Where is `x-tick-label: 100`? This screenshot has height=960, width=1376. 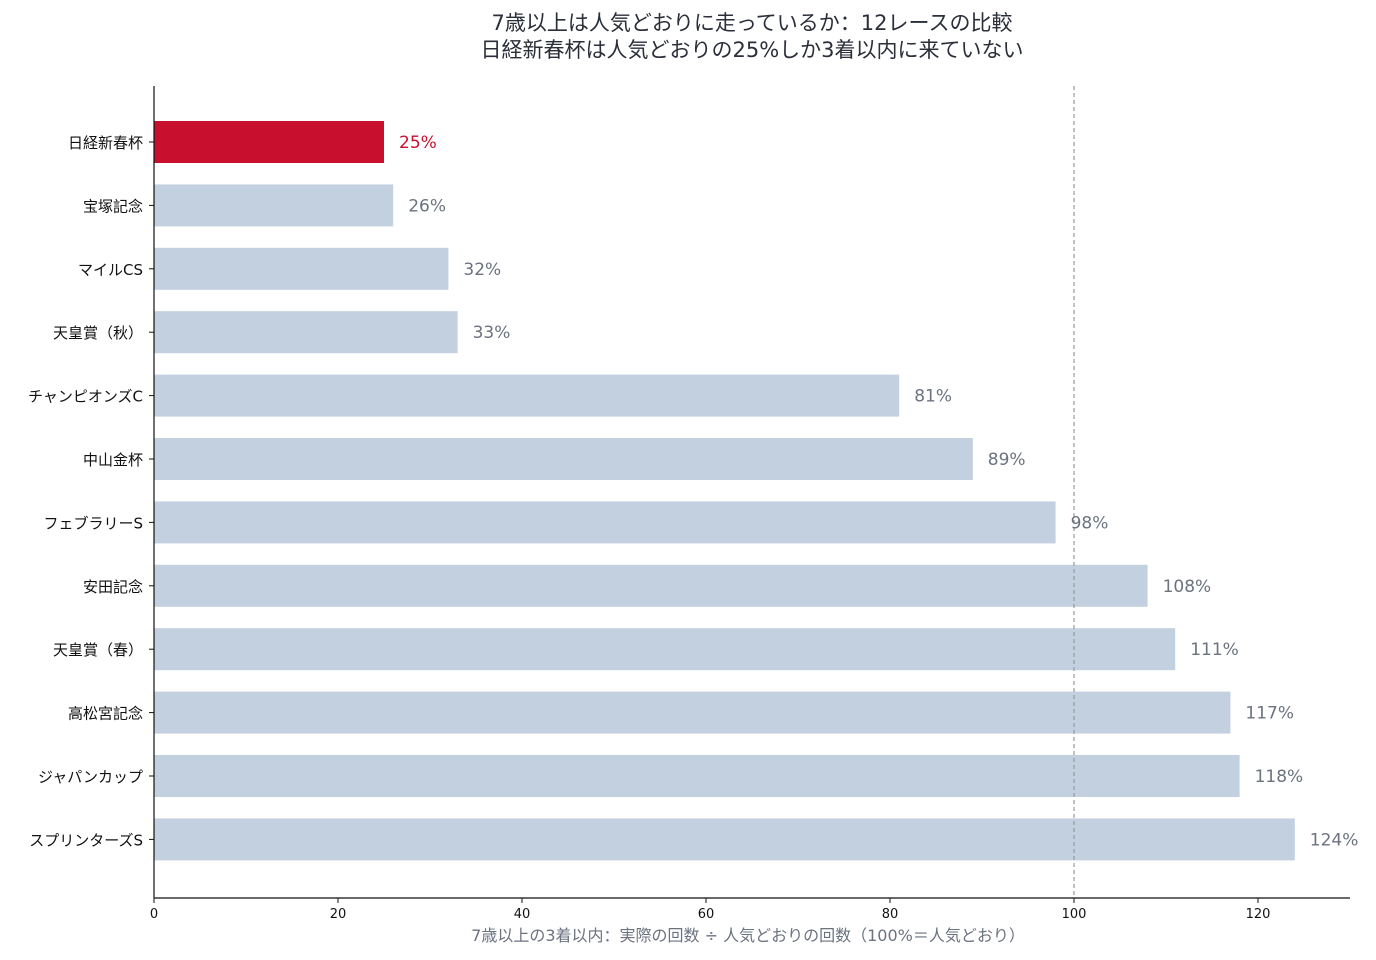 x-tick-label: 100 is located at coordinates (1074, 914).